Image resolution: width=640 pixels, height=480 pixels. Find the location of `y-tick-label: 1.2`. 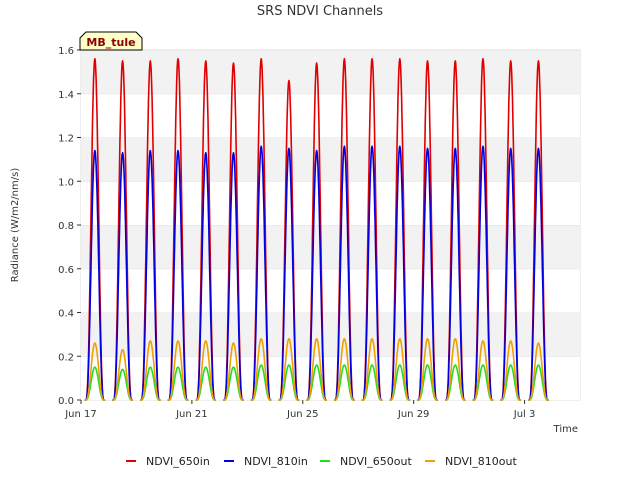

y-tick-label: 1.2 is located at coordinates (66, 139).